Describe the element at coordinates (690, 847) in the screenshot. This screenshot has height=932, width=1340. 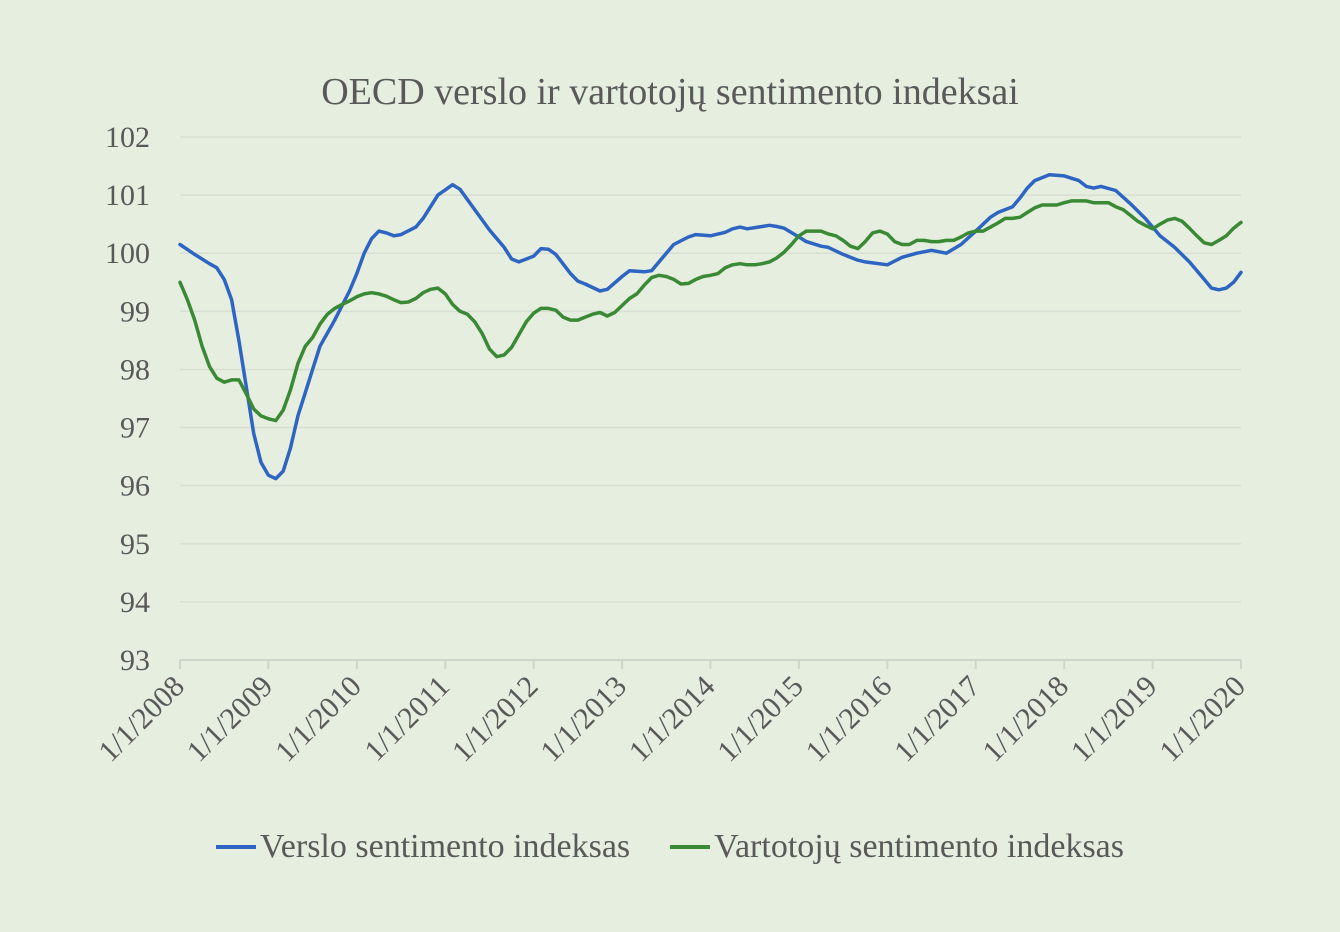
I see `legend-swatch-consumer` at that location.